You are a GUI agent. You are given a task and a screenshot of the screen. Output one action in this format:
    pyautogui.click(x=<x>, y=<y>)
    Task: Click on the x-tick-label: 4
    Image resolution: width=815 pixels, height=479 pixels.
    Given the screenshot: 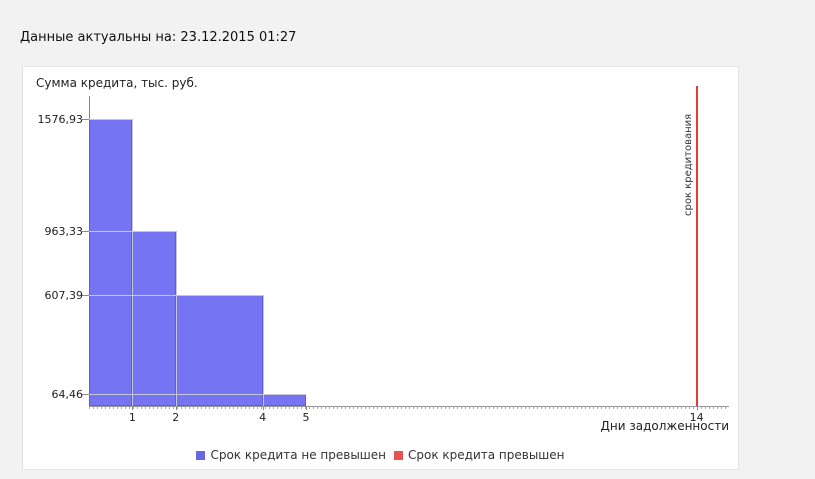 What is the action you would take?
    pyautogui.click(x=263, y=417)
    